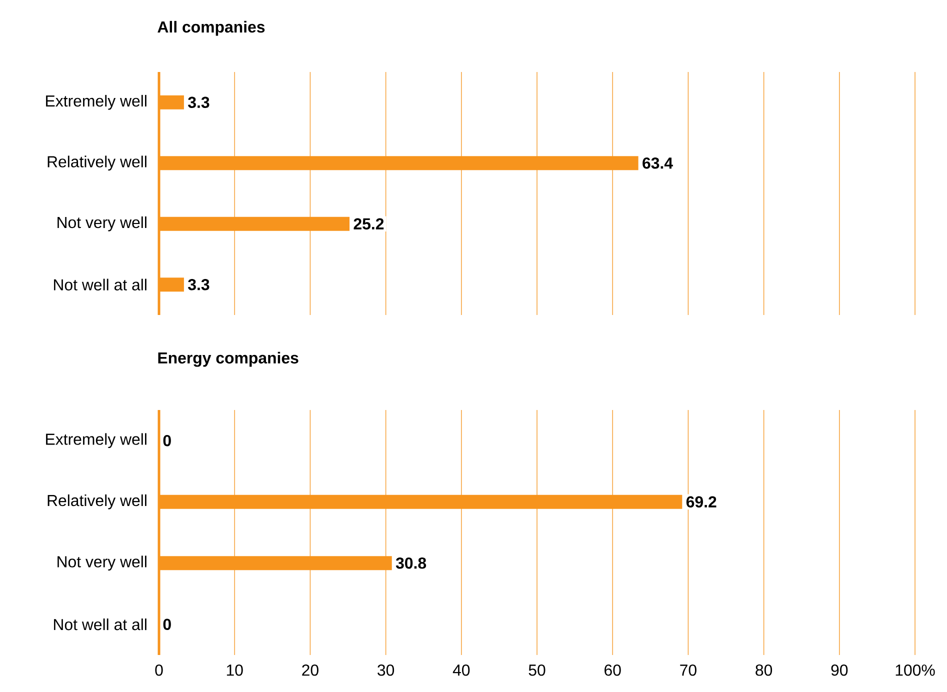 The width and height of the screenshot is (947, 692). I want to click on x-tick-label: 80, so click(764, 670).